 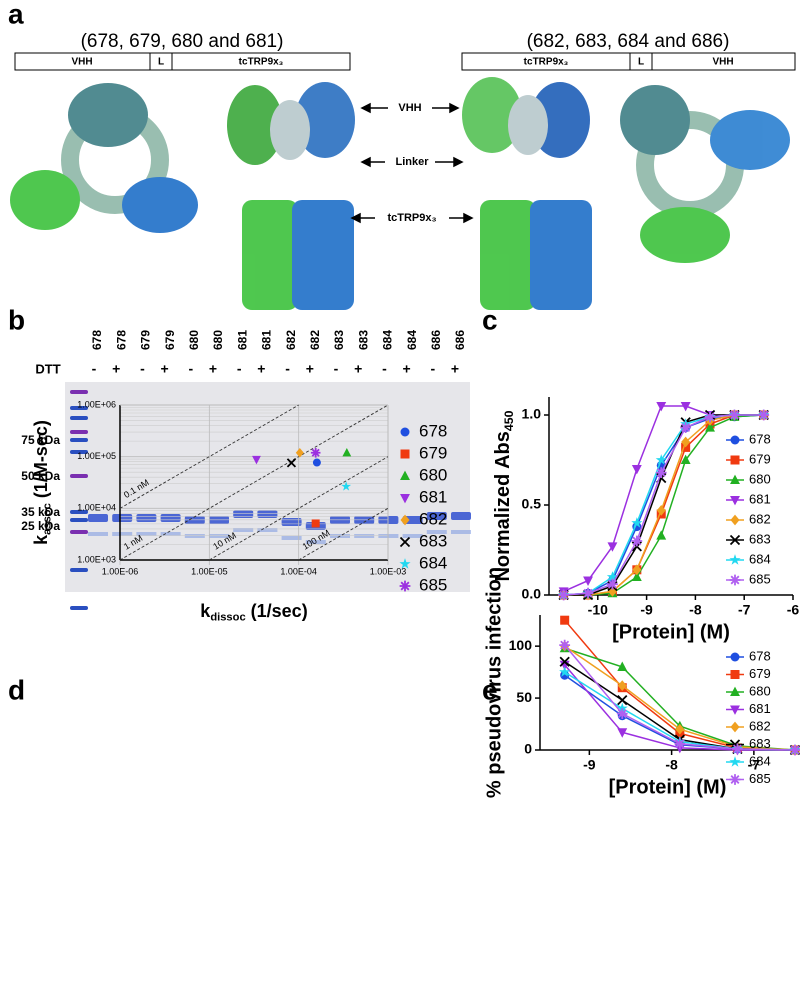 What do you see at coordinates (194, 340) in the screenshot?
I see `lane-label: 680` at bounding box center [194, 340].